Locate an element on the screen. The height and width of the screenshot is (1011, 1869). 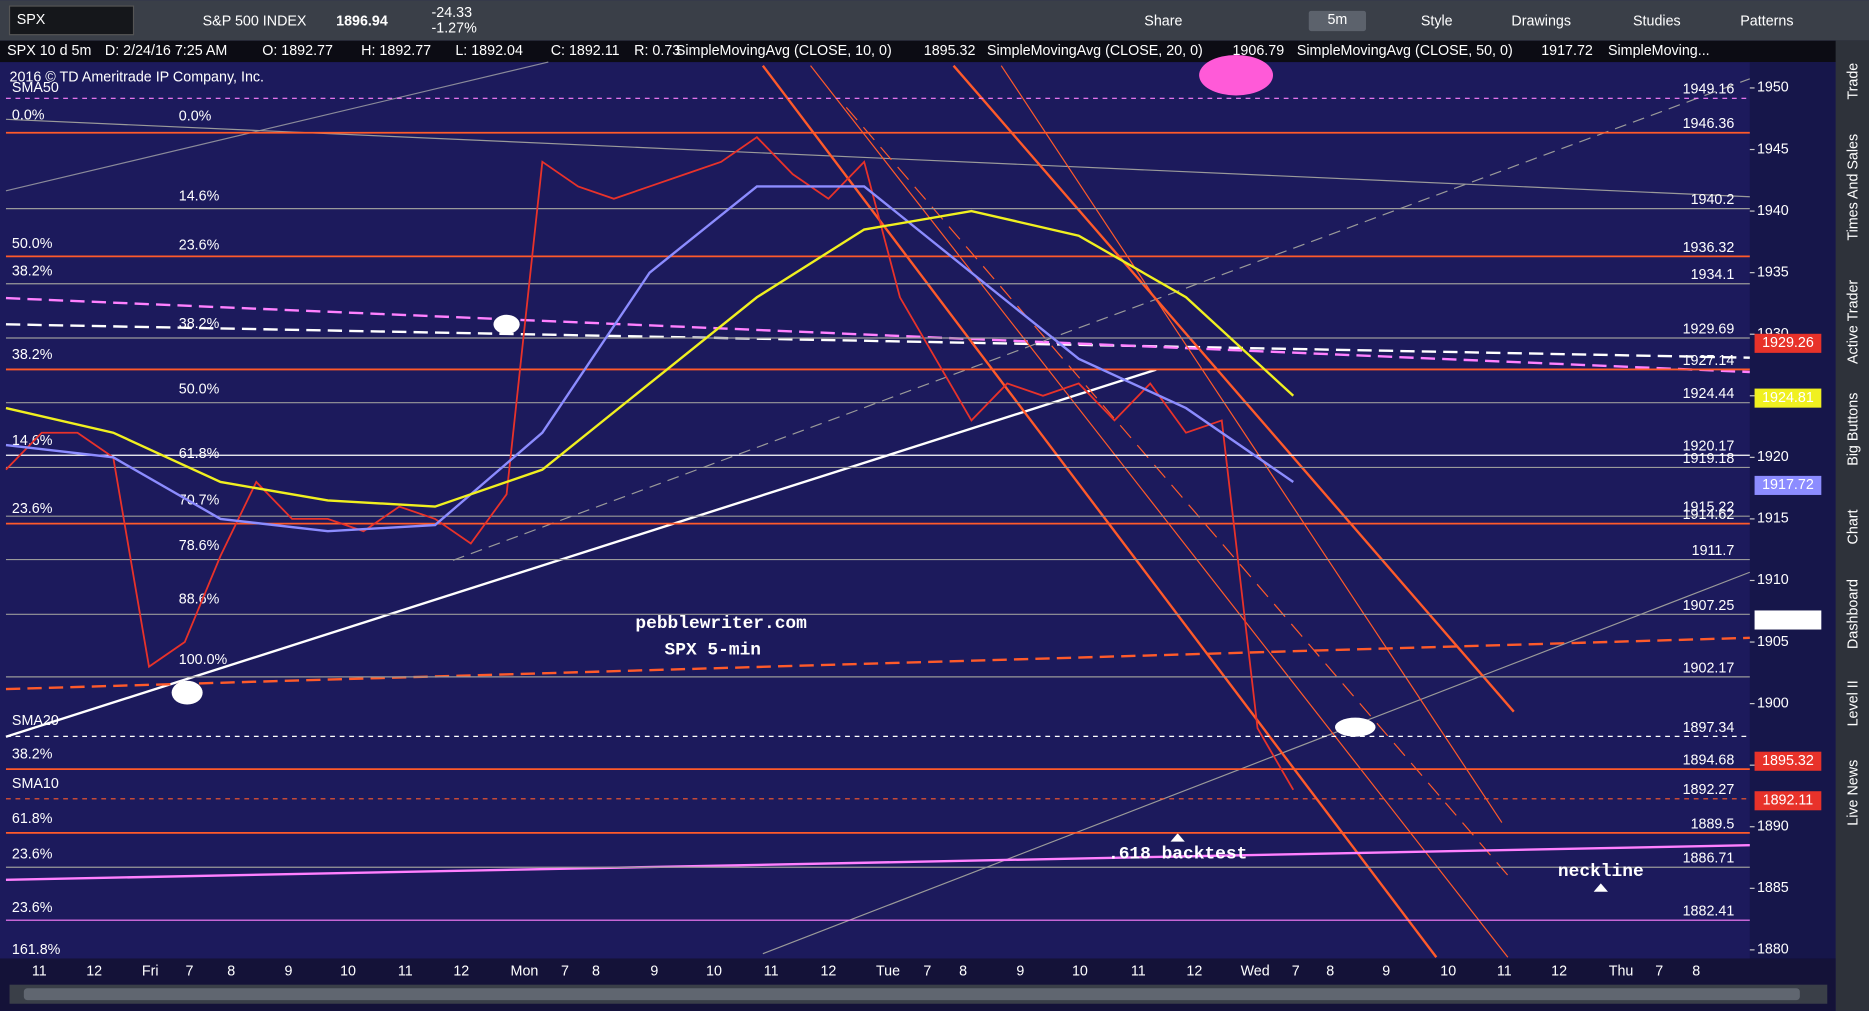
toolbar-interval: 5m is located at coordinates (1337, 20).